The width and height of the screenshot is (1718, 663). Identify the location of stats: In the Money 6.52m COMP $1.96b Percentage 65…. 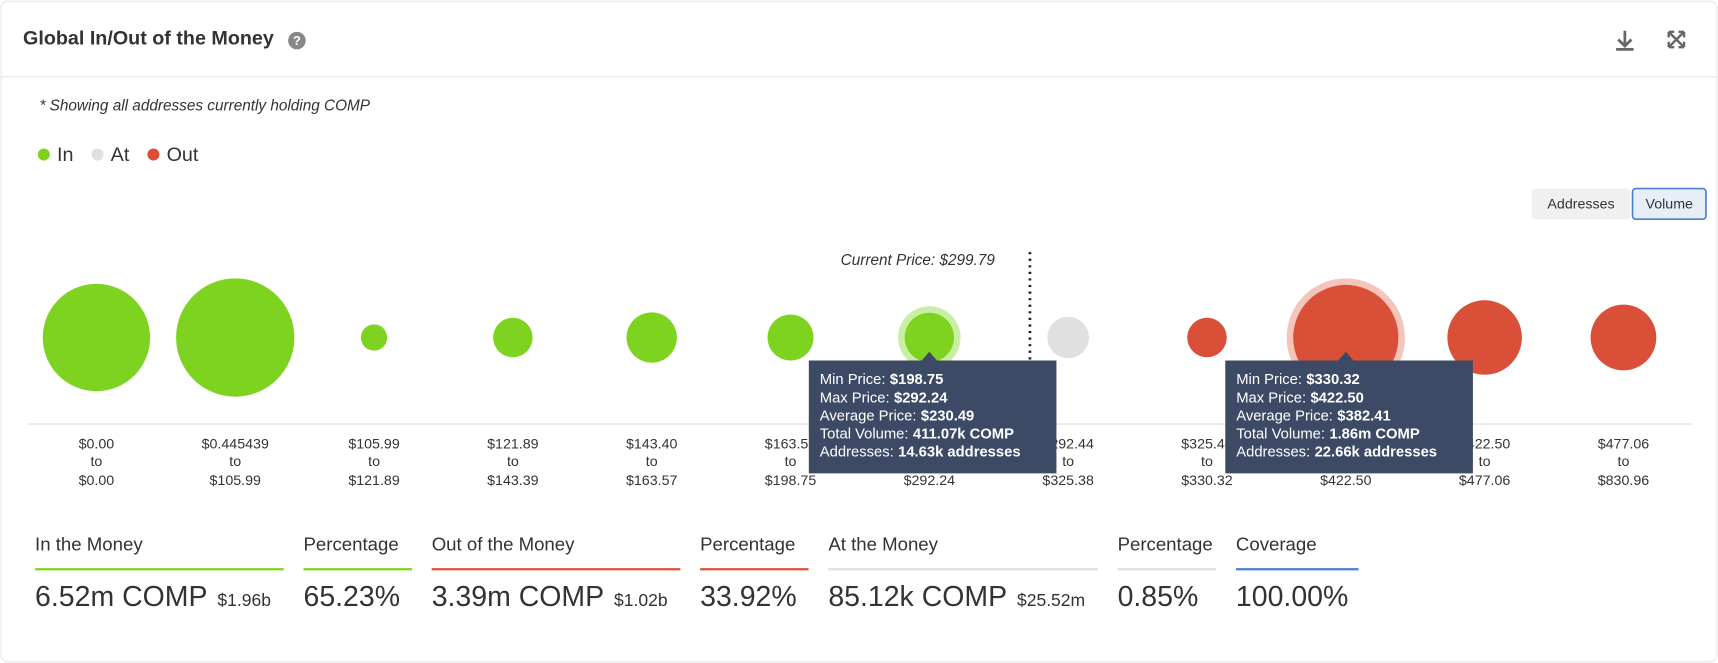
(697, 573).